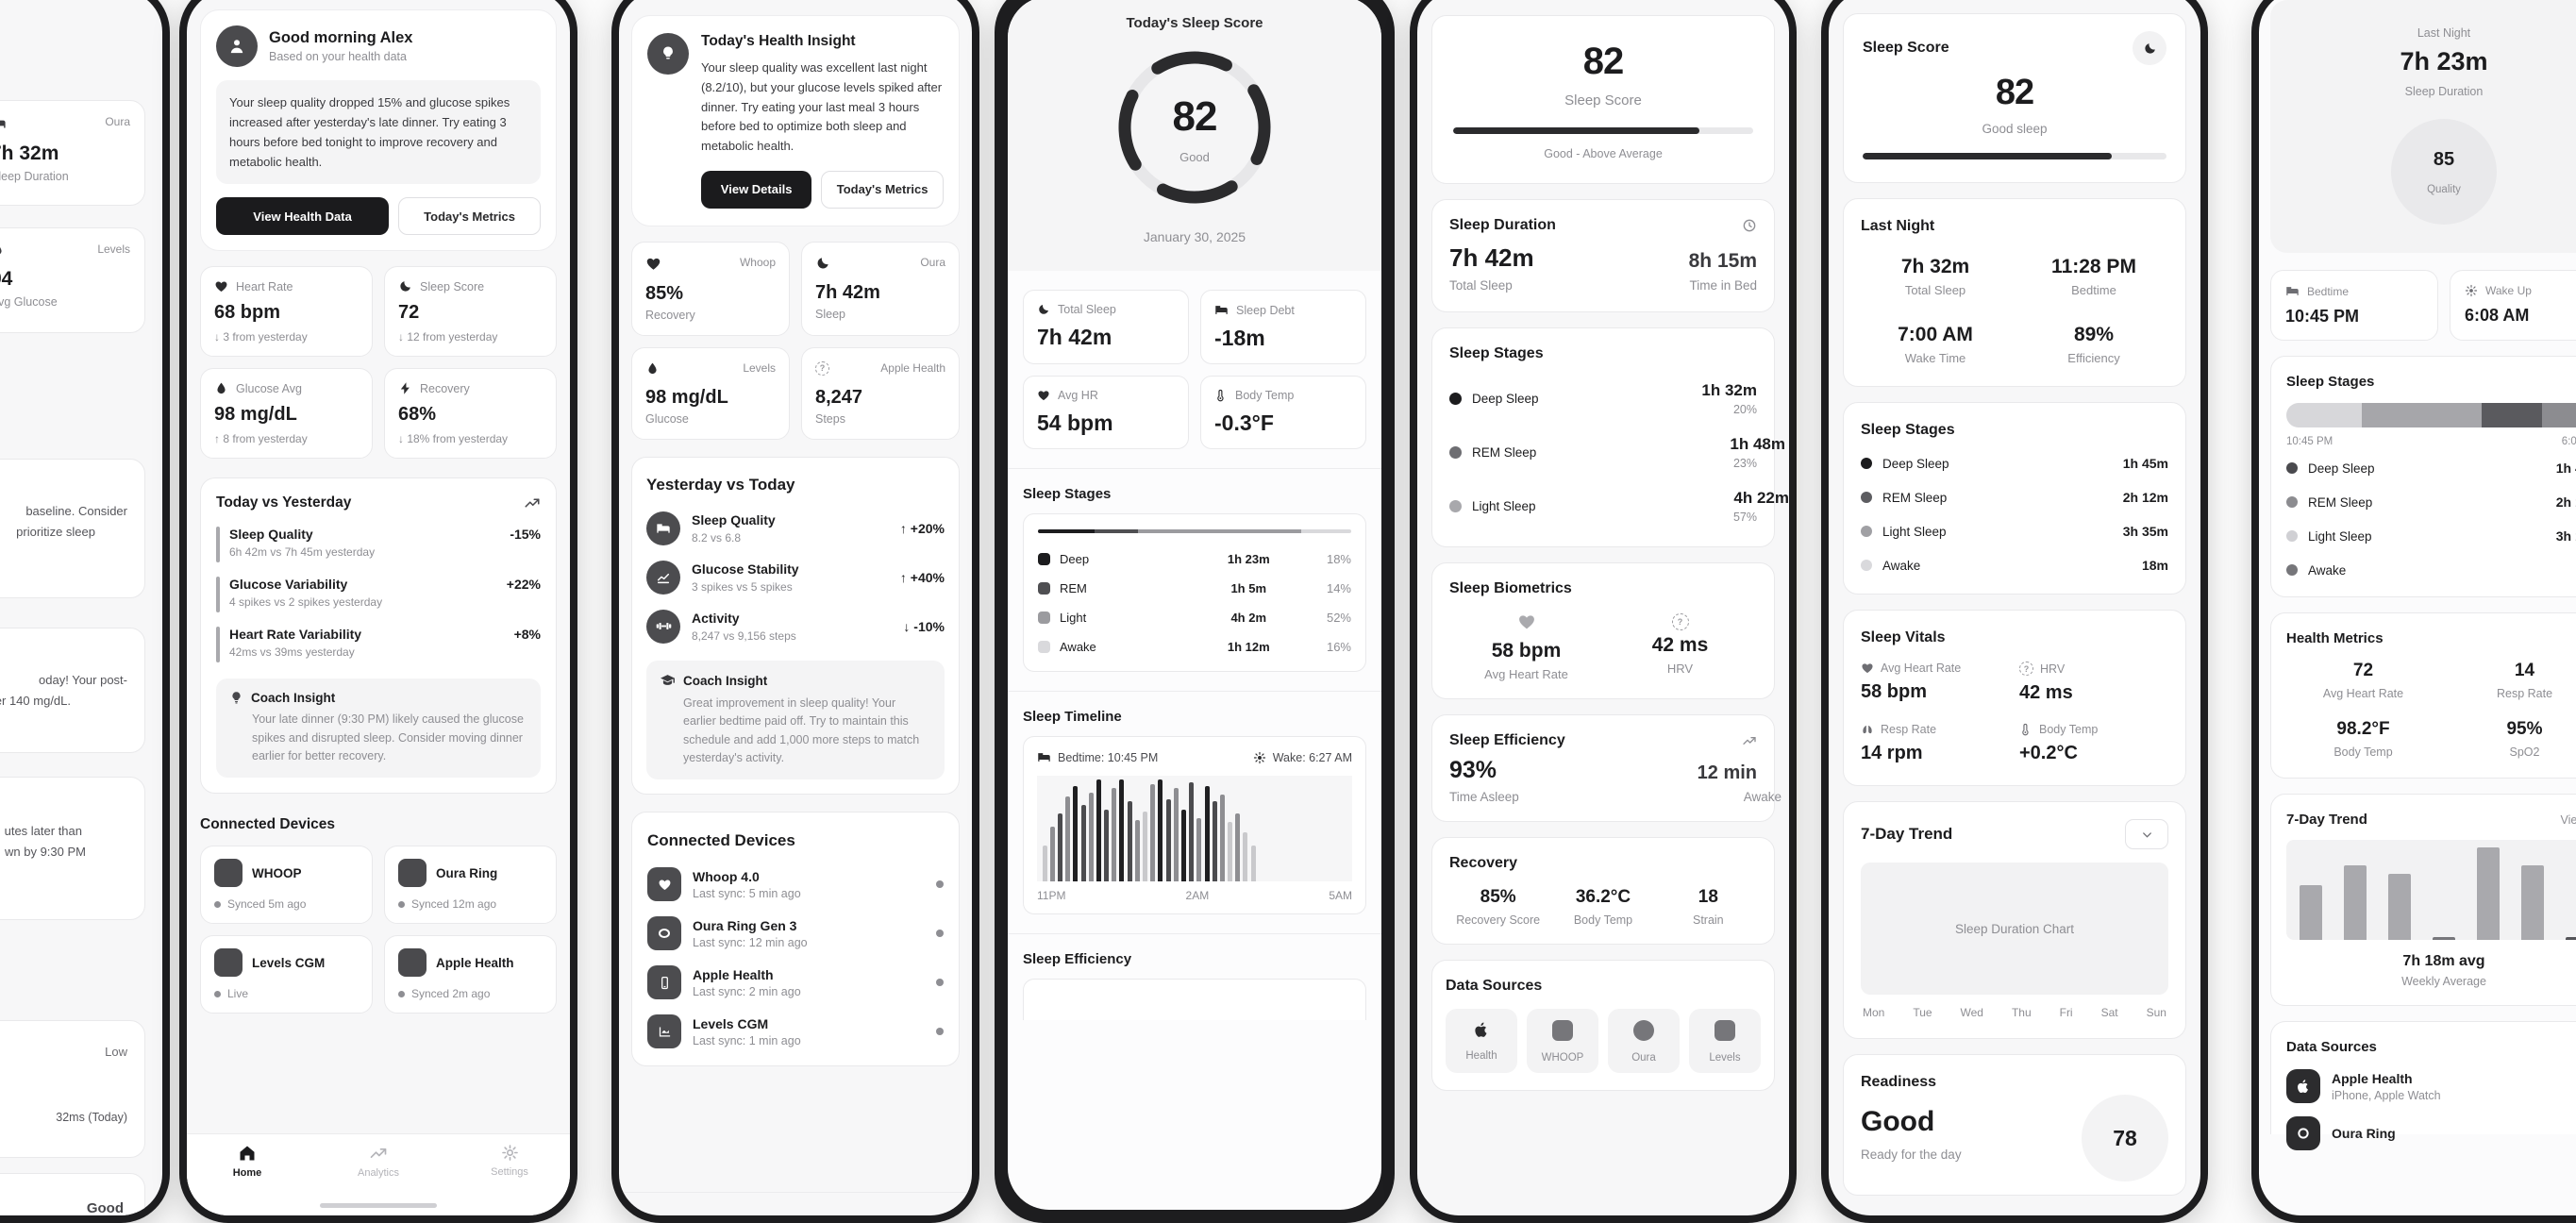 The image size is (2576, 1223). I want to click on bottom-nav: Home Analytics Settings, so click(378, 1174).